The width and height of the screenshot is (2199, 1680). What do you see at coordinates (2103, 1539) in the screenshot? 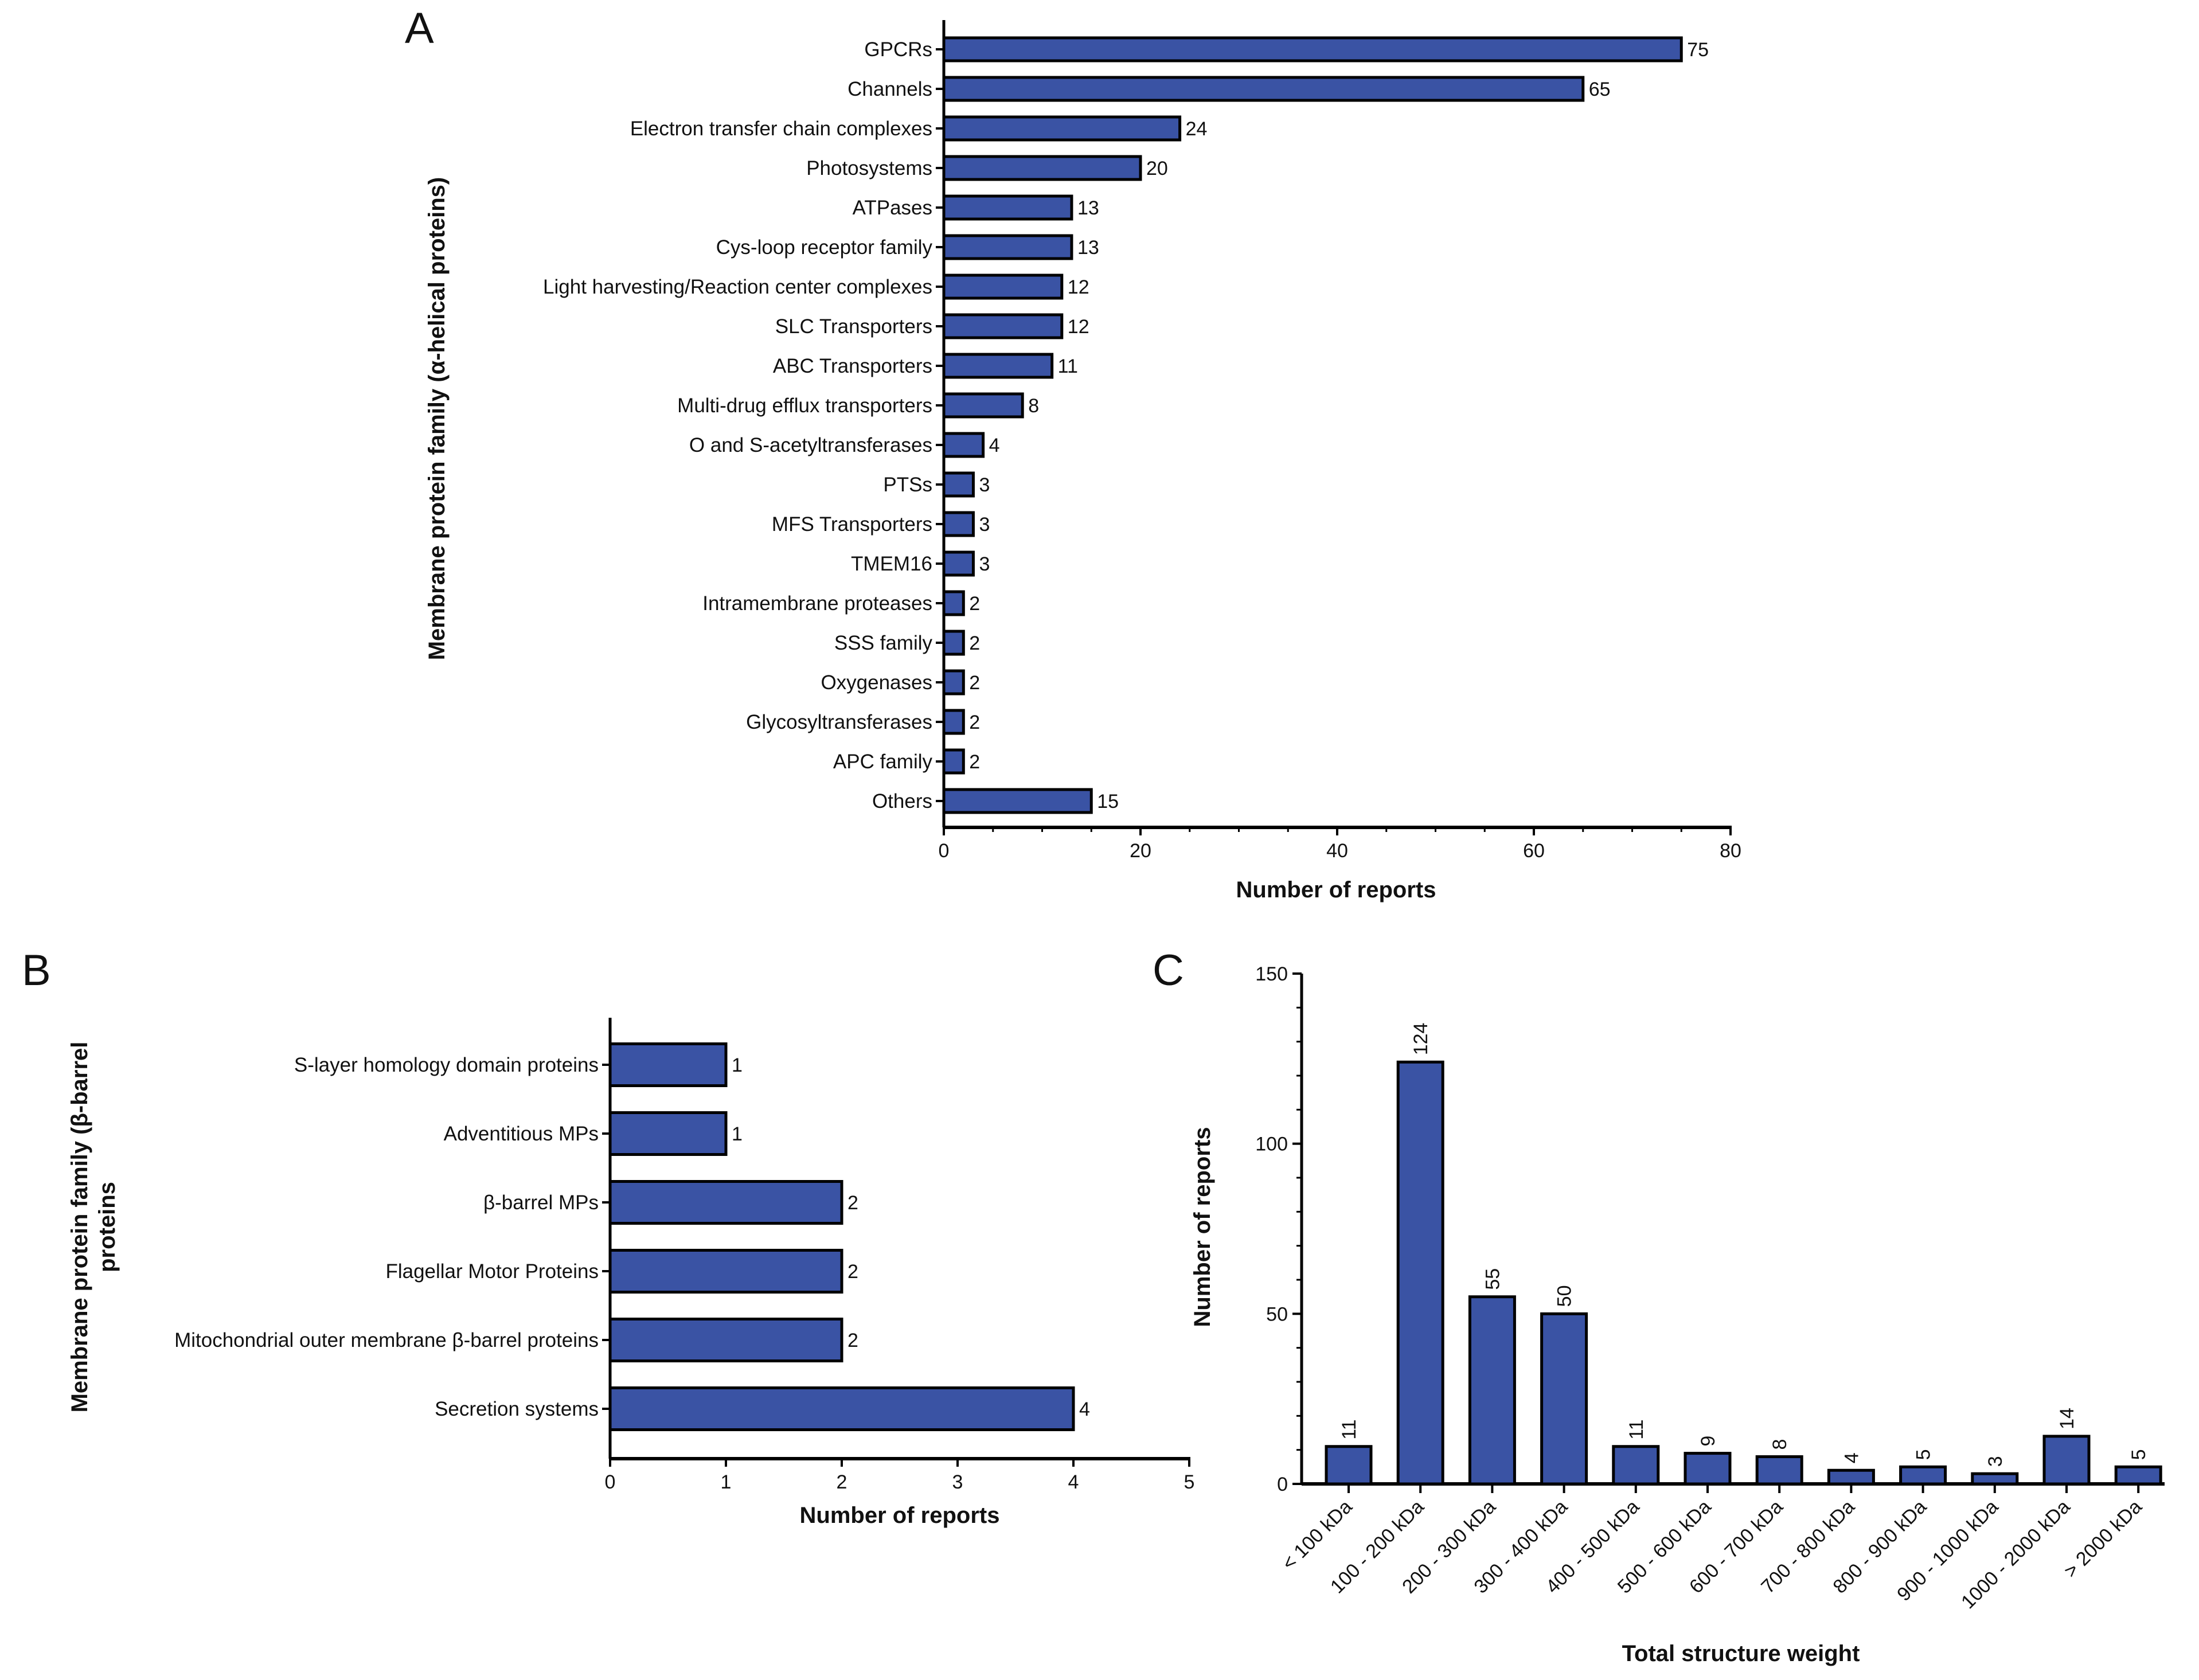
I see `x-tick-label: > 2000 kDa` at bounding box center [2103, 1539].